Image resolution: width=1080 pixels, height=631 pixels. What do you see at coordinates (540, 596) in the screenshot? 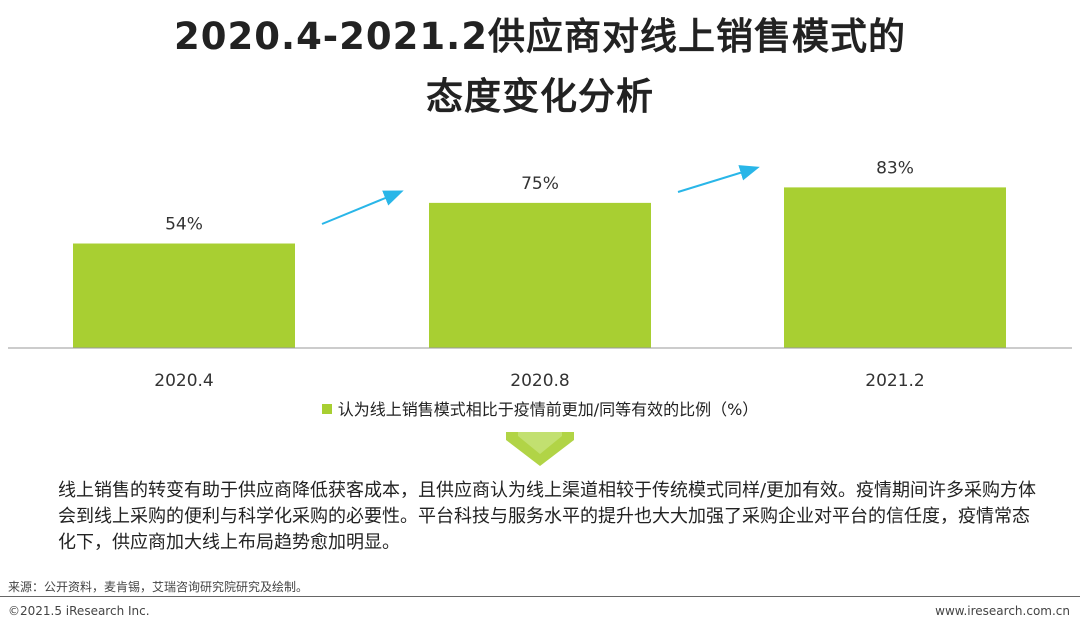
I see `footer-divider` at bounding box center [540, 596].